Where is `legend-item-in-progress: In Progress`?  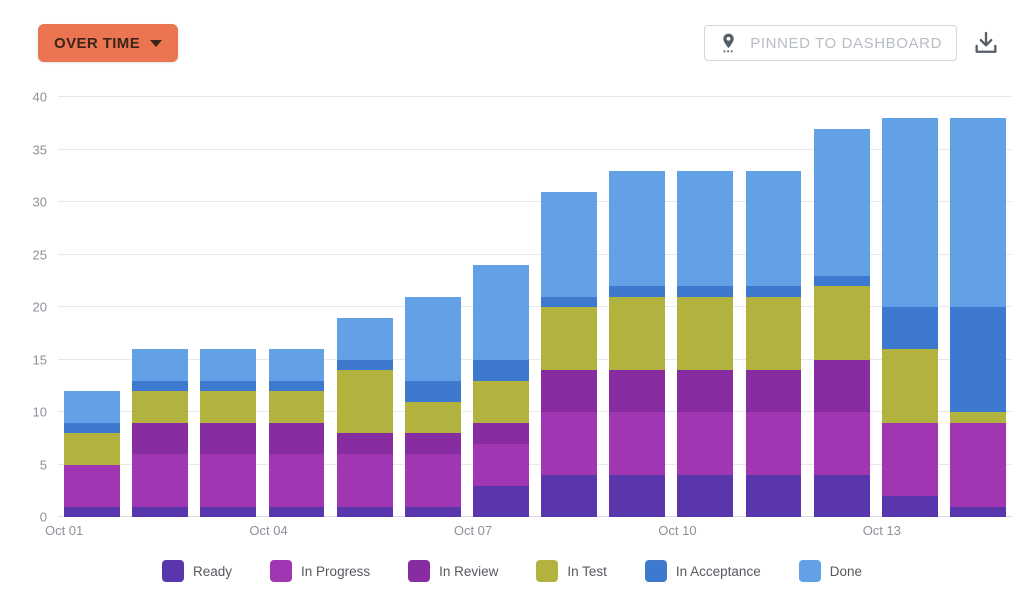
legend-item-in-progress: In Progress is located at coordinates (320, 571).